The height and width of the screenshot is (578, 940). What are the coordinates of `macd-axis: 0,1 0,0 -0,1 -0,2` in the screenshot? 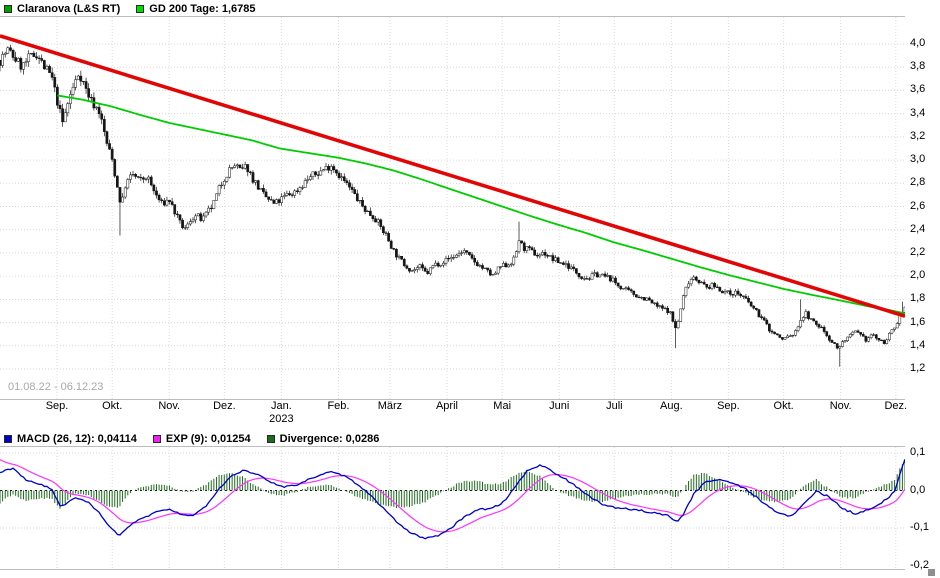 It's located at (922, 508).